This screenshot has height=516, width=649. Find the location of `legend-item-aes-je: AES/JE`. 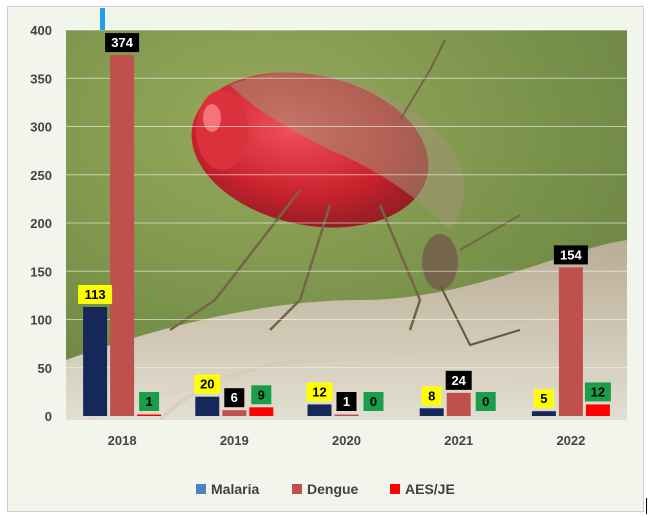

legend-item-aes-je: AES/JE is located at coordinates (422, 489).